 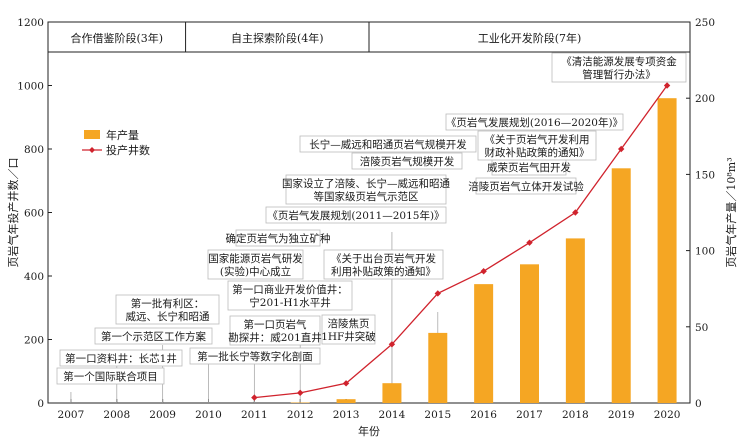 What do you see at coordinates (168, 316) in the screenshot?
I see `annotation-text: 威远、长宁和昭通` at bounding box center [168, 316].